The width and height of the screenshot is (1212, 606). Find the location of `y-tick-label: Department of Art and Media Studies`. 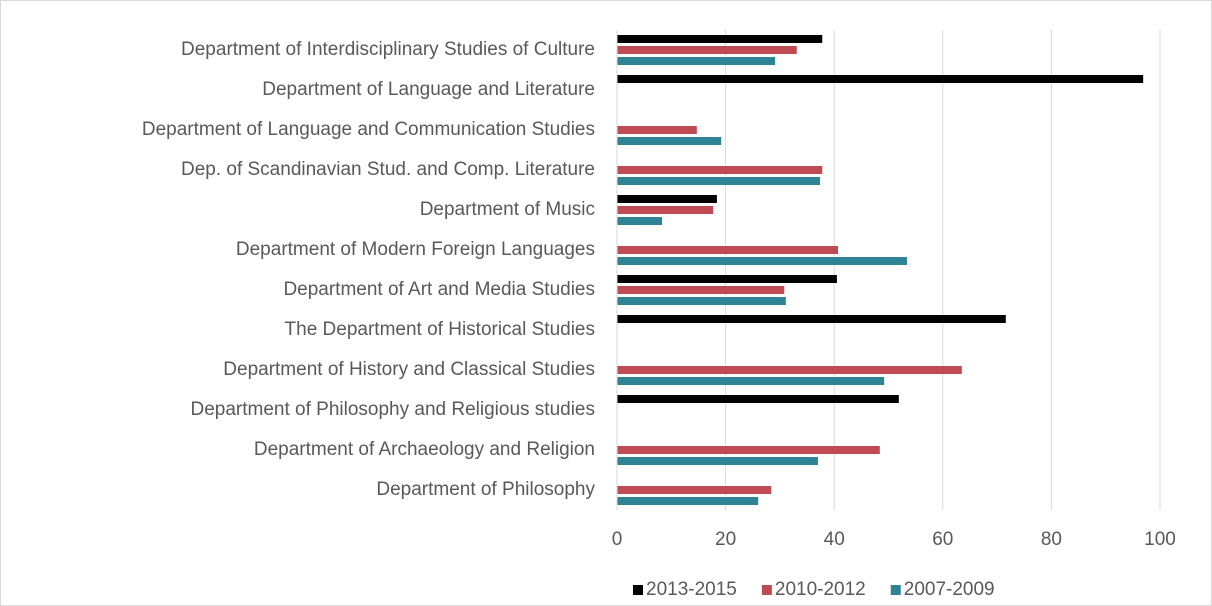

y-tick-label: Department of Art and Media Studies is located at coordinates (439, 289).